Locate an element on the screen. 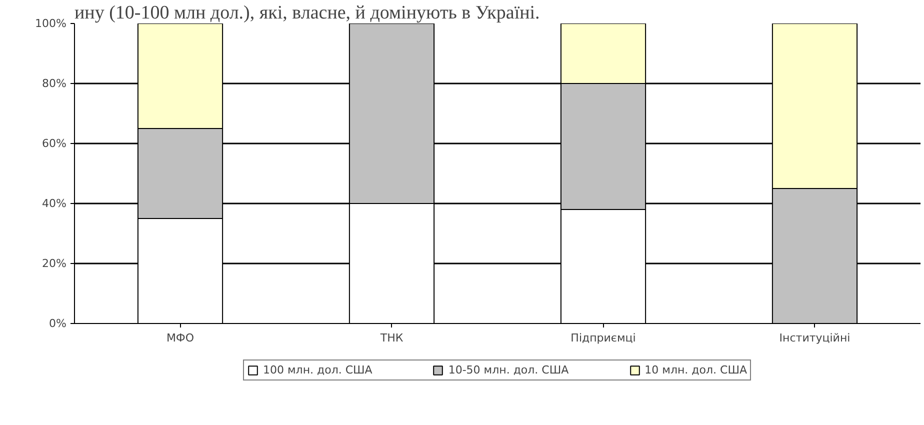 The image size is (924, 425). x-tick-label: МФО is located at coordinates (180, 338).